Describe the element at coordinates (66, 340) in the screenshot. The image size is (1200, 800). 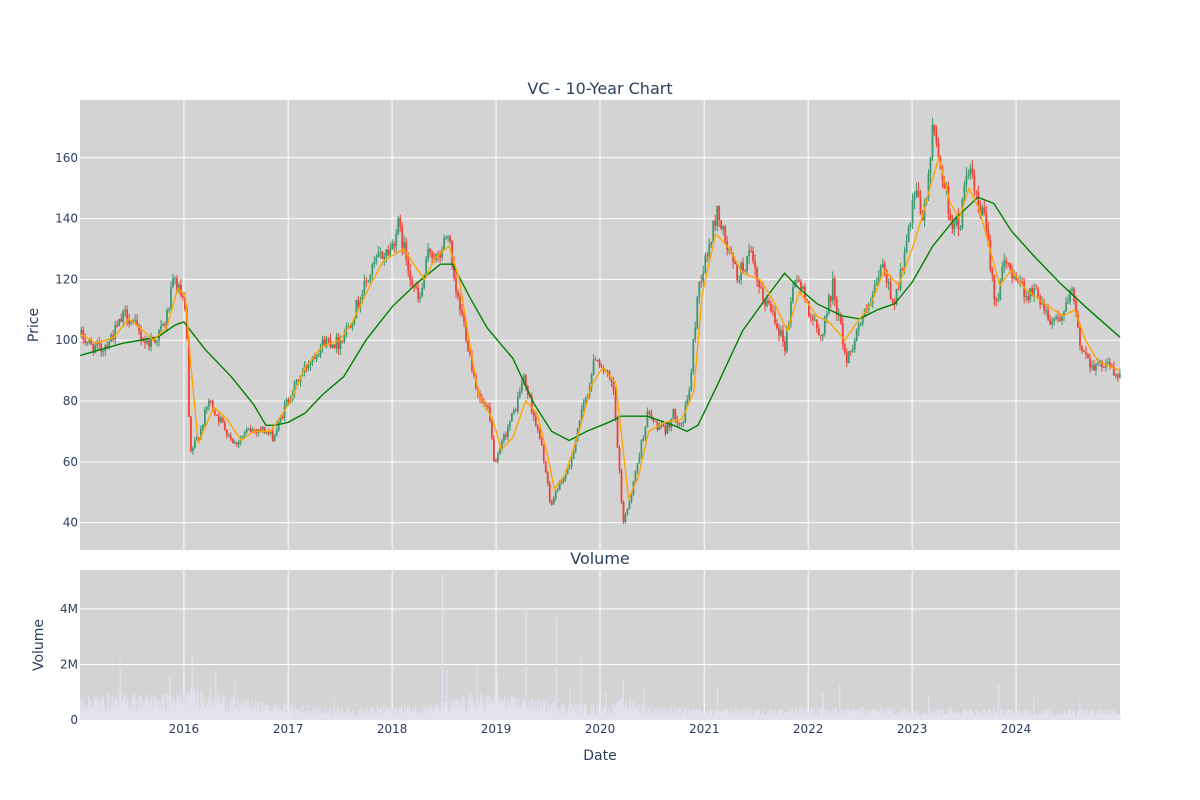
I see `price-y-tick-label: 100` at that location.